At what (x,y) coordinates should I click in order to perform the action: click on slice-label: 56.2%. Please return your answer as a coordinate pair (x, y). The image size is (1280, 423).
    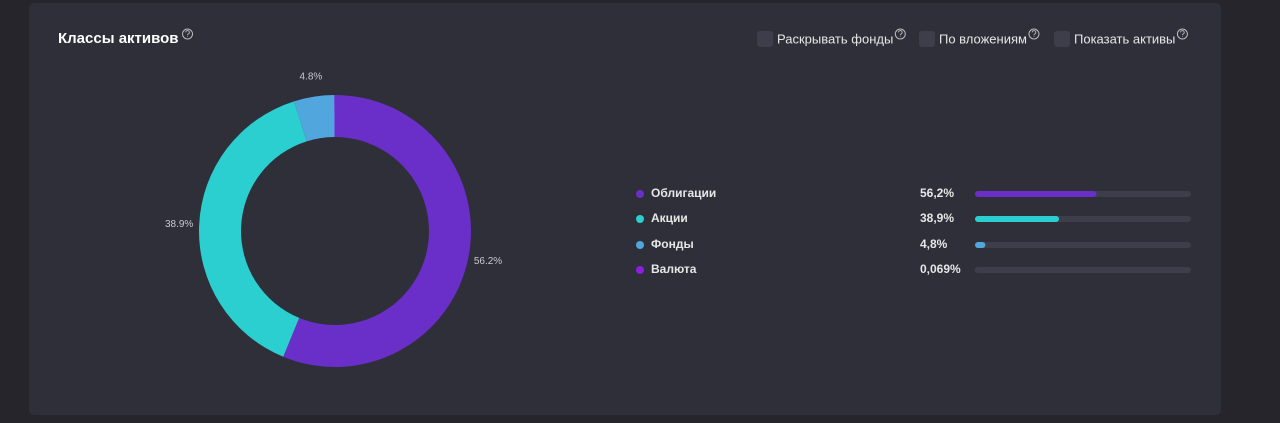
    Looking at the image, I should click on (488, 261).